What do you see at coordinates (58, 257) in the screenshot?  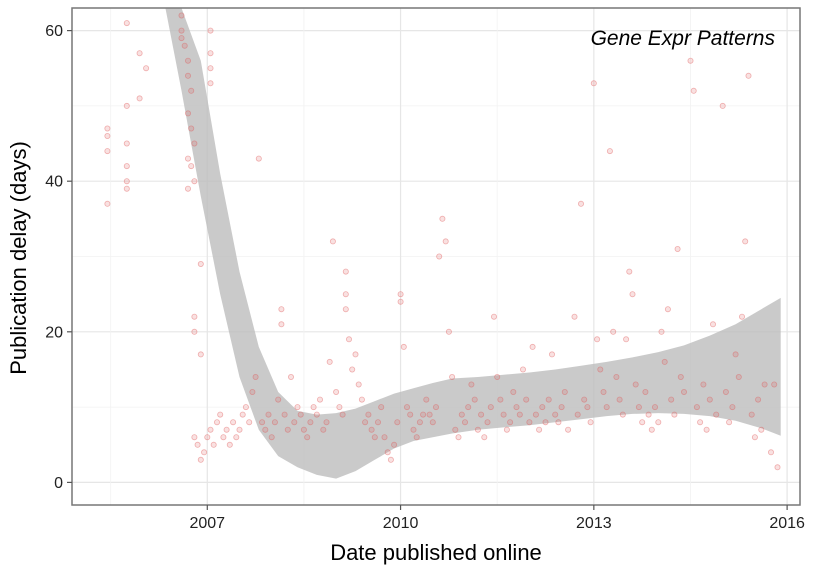 I see `y-axis-ticks: 0 20 40 60` at bounding box center [58, 257].